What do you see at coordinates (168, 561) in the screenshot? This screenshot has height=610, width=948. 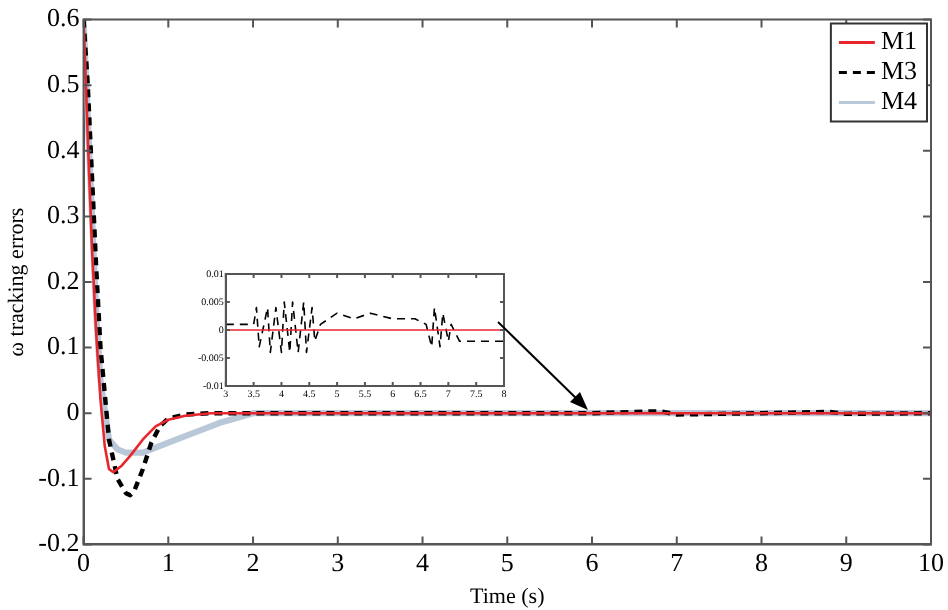 I see `x-tick-label: 1` at bounding box center [168, 561].